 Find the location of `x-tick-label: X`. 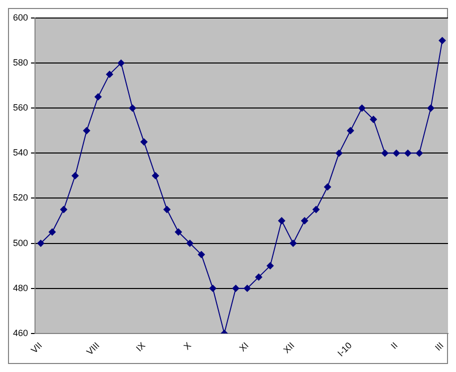

x-tick-label: X is located at coordinates (188, 346).